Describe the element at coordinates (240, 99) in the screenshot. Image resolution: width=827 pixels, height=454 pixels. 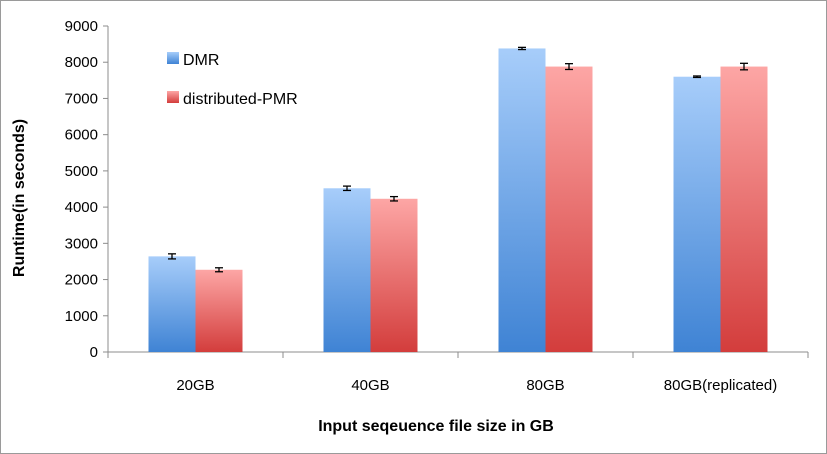
I see `legend-label-distributed-pmr: distributed-PMR` at that location.